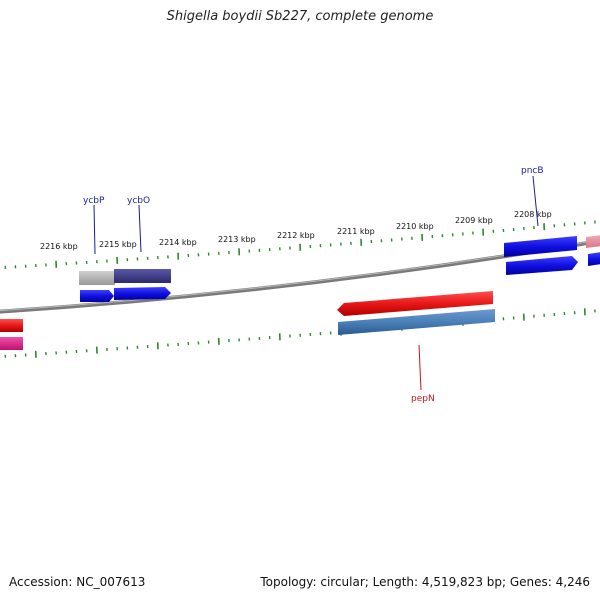 The width and height of the screenshot is (600, 600). What do you see at coordinates (94, 201) in the screenshot?
I see `label-ycbP: ycbP` at bounding box center [94, 201].